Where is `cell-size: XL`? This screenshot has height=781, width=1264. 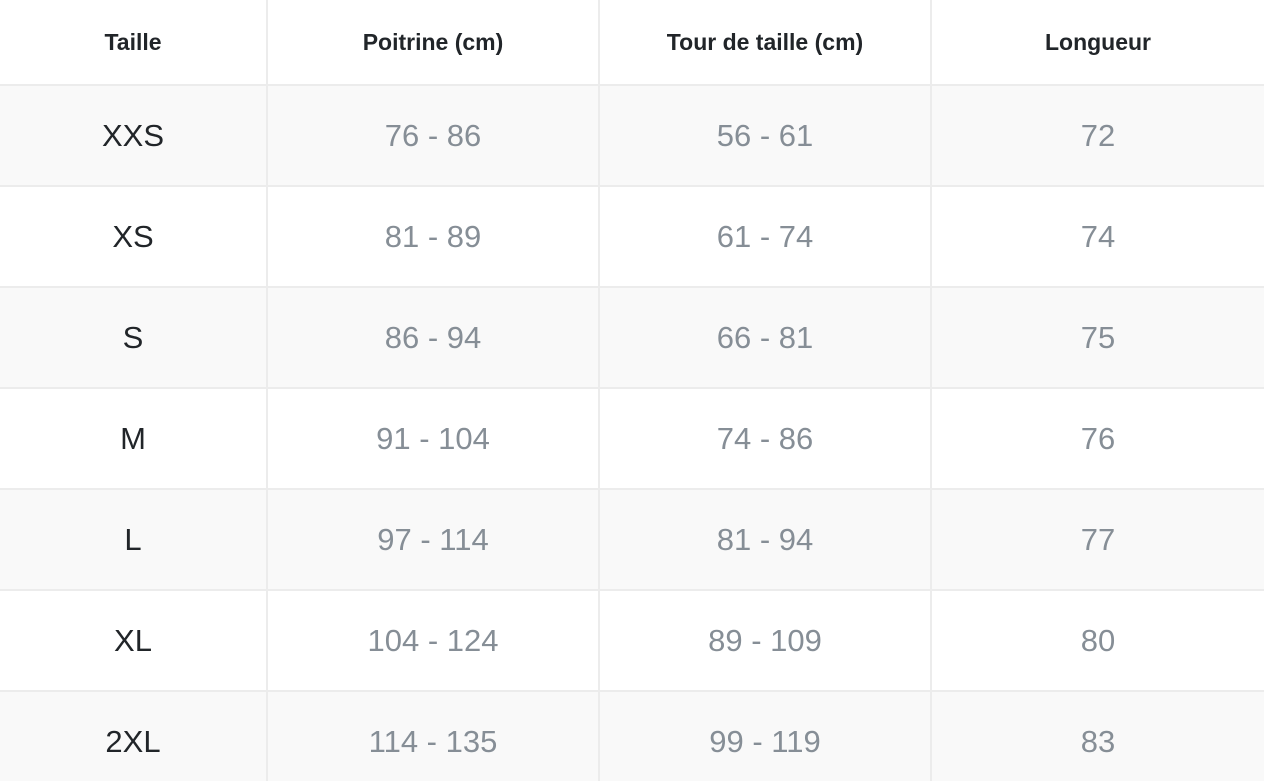
cell-size: XL is located at coordinates (134, 640).